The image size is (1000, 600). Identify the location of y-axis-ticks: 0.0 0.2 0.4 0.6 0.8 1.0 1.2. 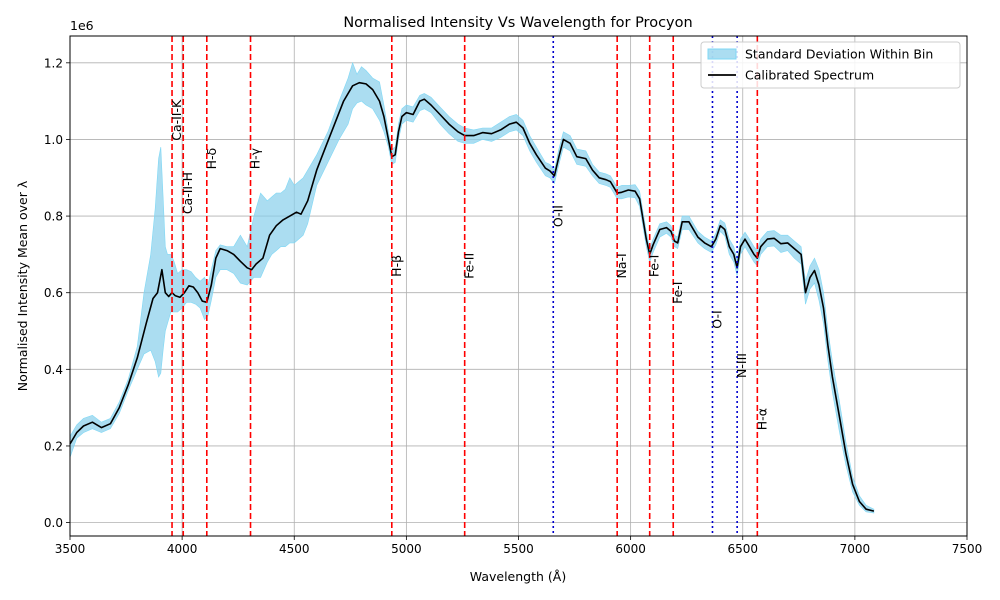
(57, 293).